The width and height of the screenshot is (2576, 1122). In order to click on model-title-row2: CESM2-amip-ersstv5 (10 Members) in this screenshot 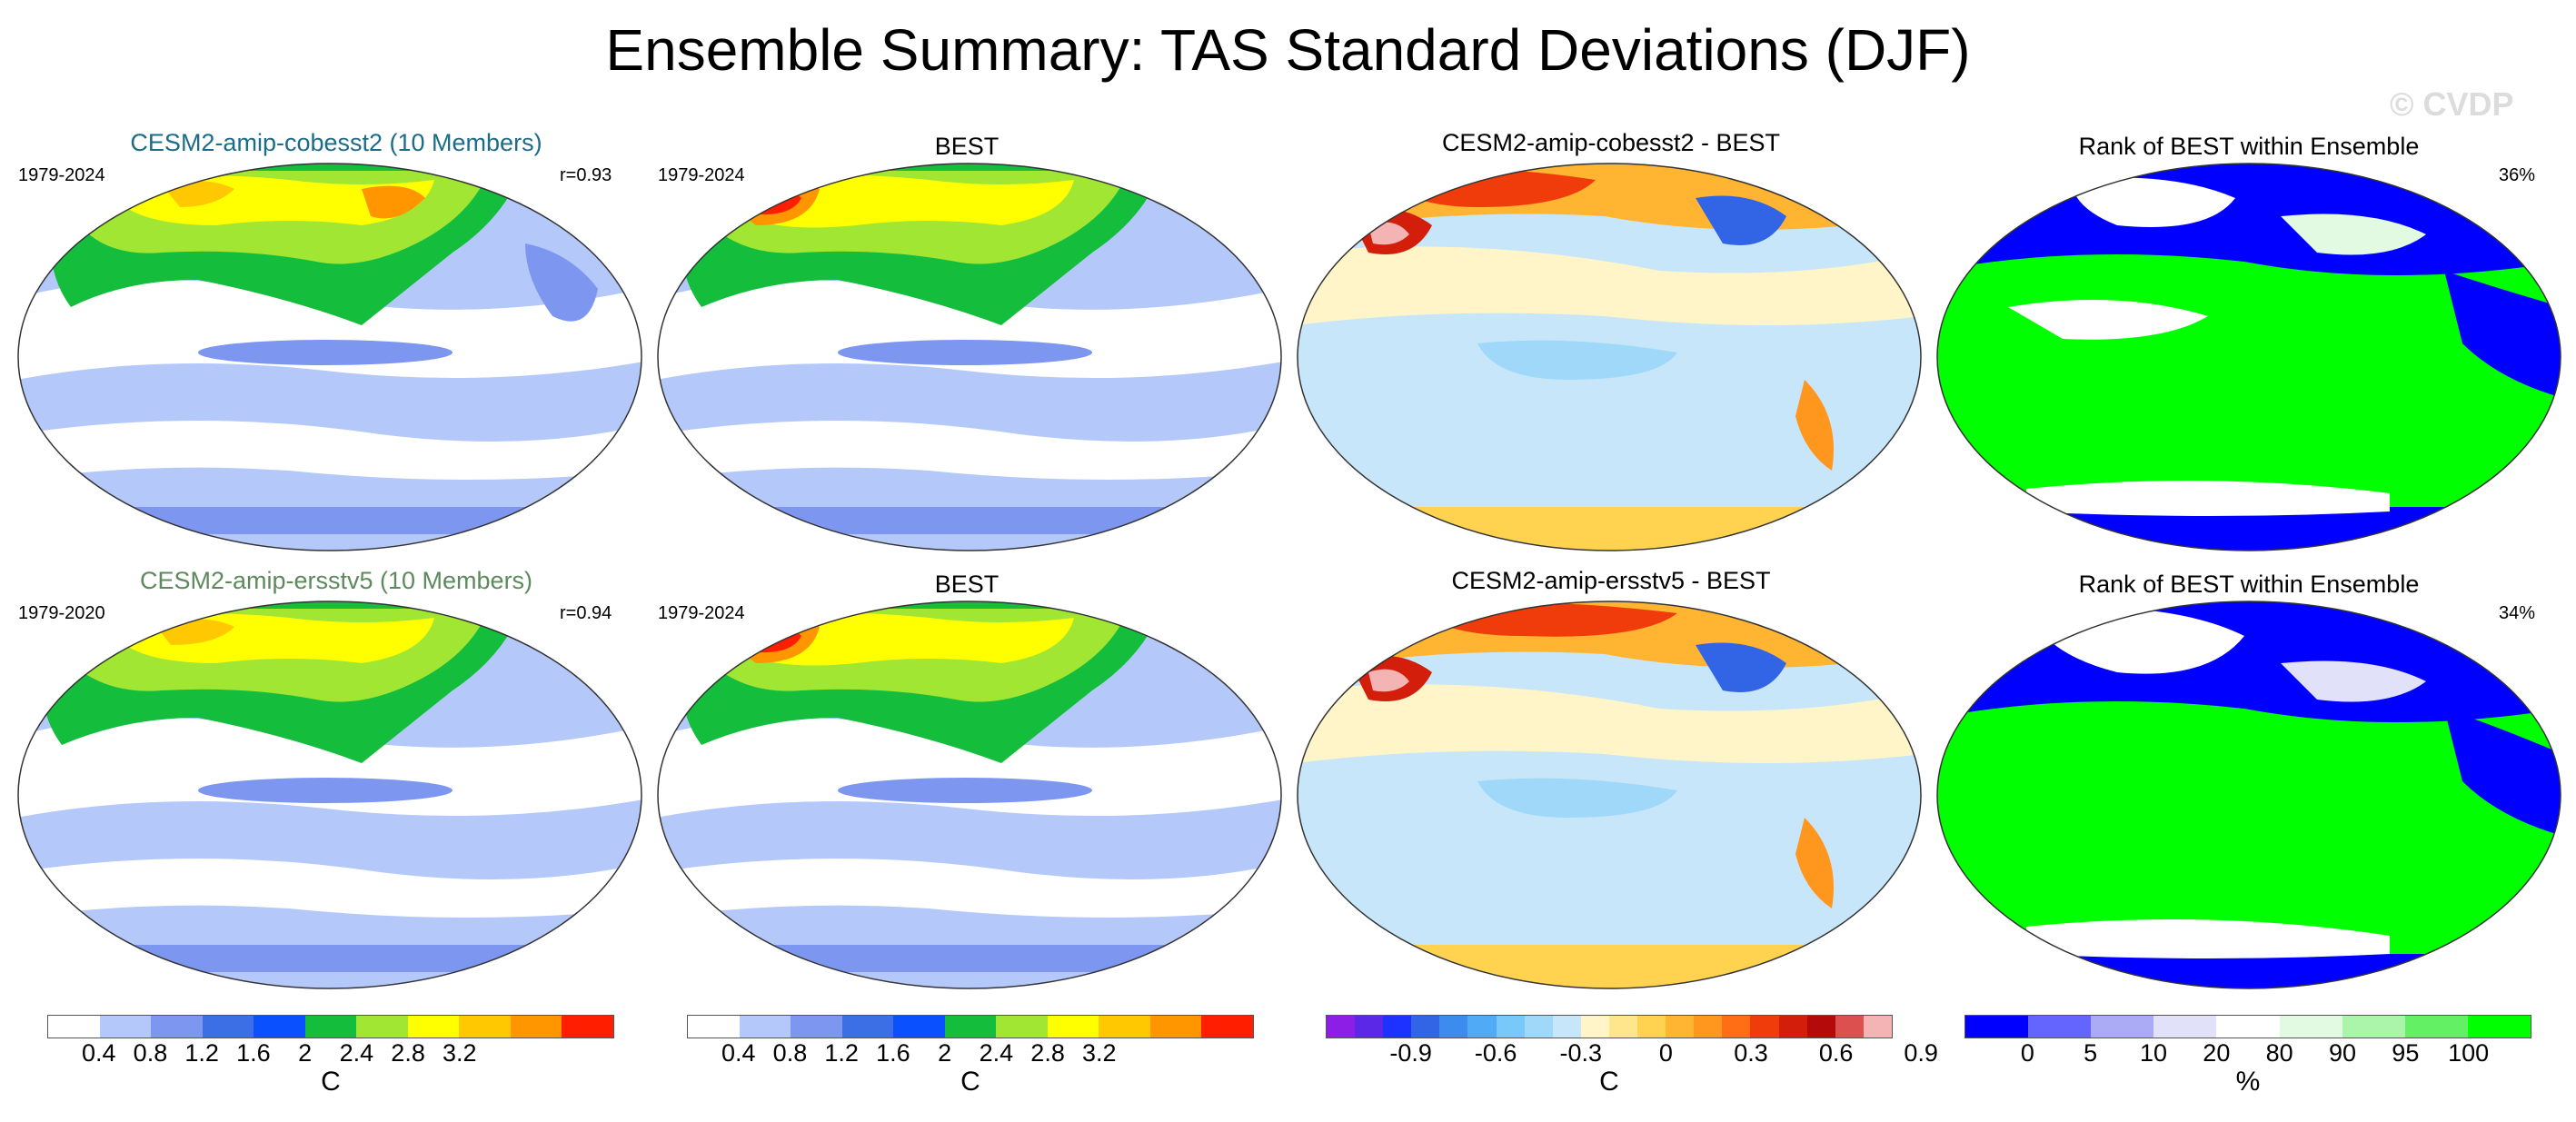, I will do `click(336, 580)`.